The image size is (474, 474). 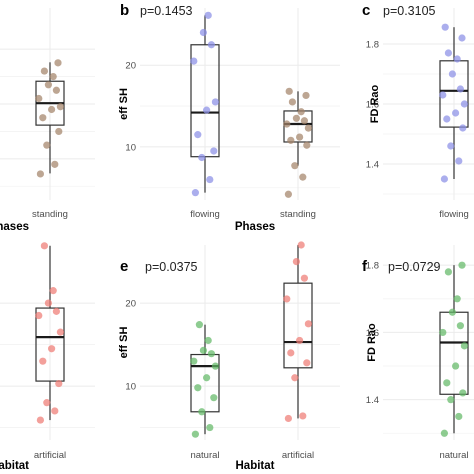 What do you see at coordinates (366, 10) in the screenshot?
I see `panel-letter: c` at bounding box center [366, 10].